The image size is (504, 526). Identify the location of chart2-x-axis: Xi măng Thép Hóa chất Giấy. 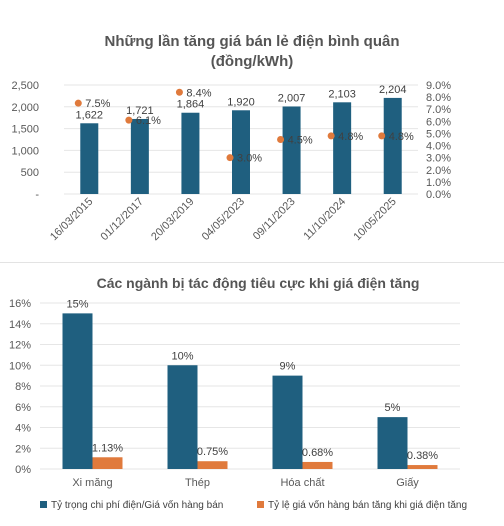
(245, 483).